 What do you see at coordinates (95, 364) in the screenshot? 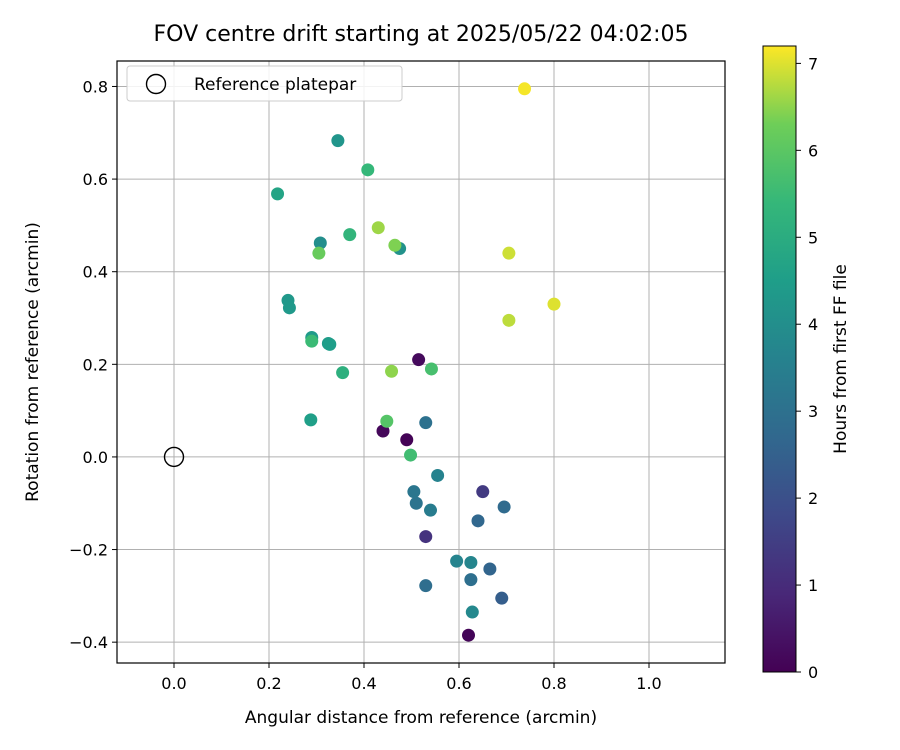
I see `y-tick-label: 0.2` at bounding box center [95, 364].